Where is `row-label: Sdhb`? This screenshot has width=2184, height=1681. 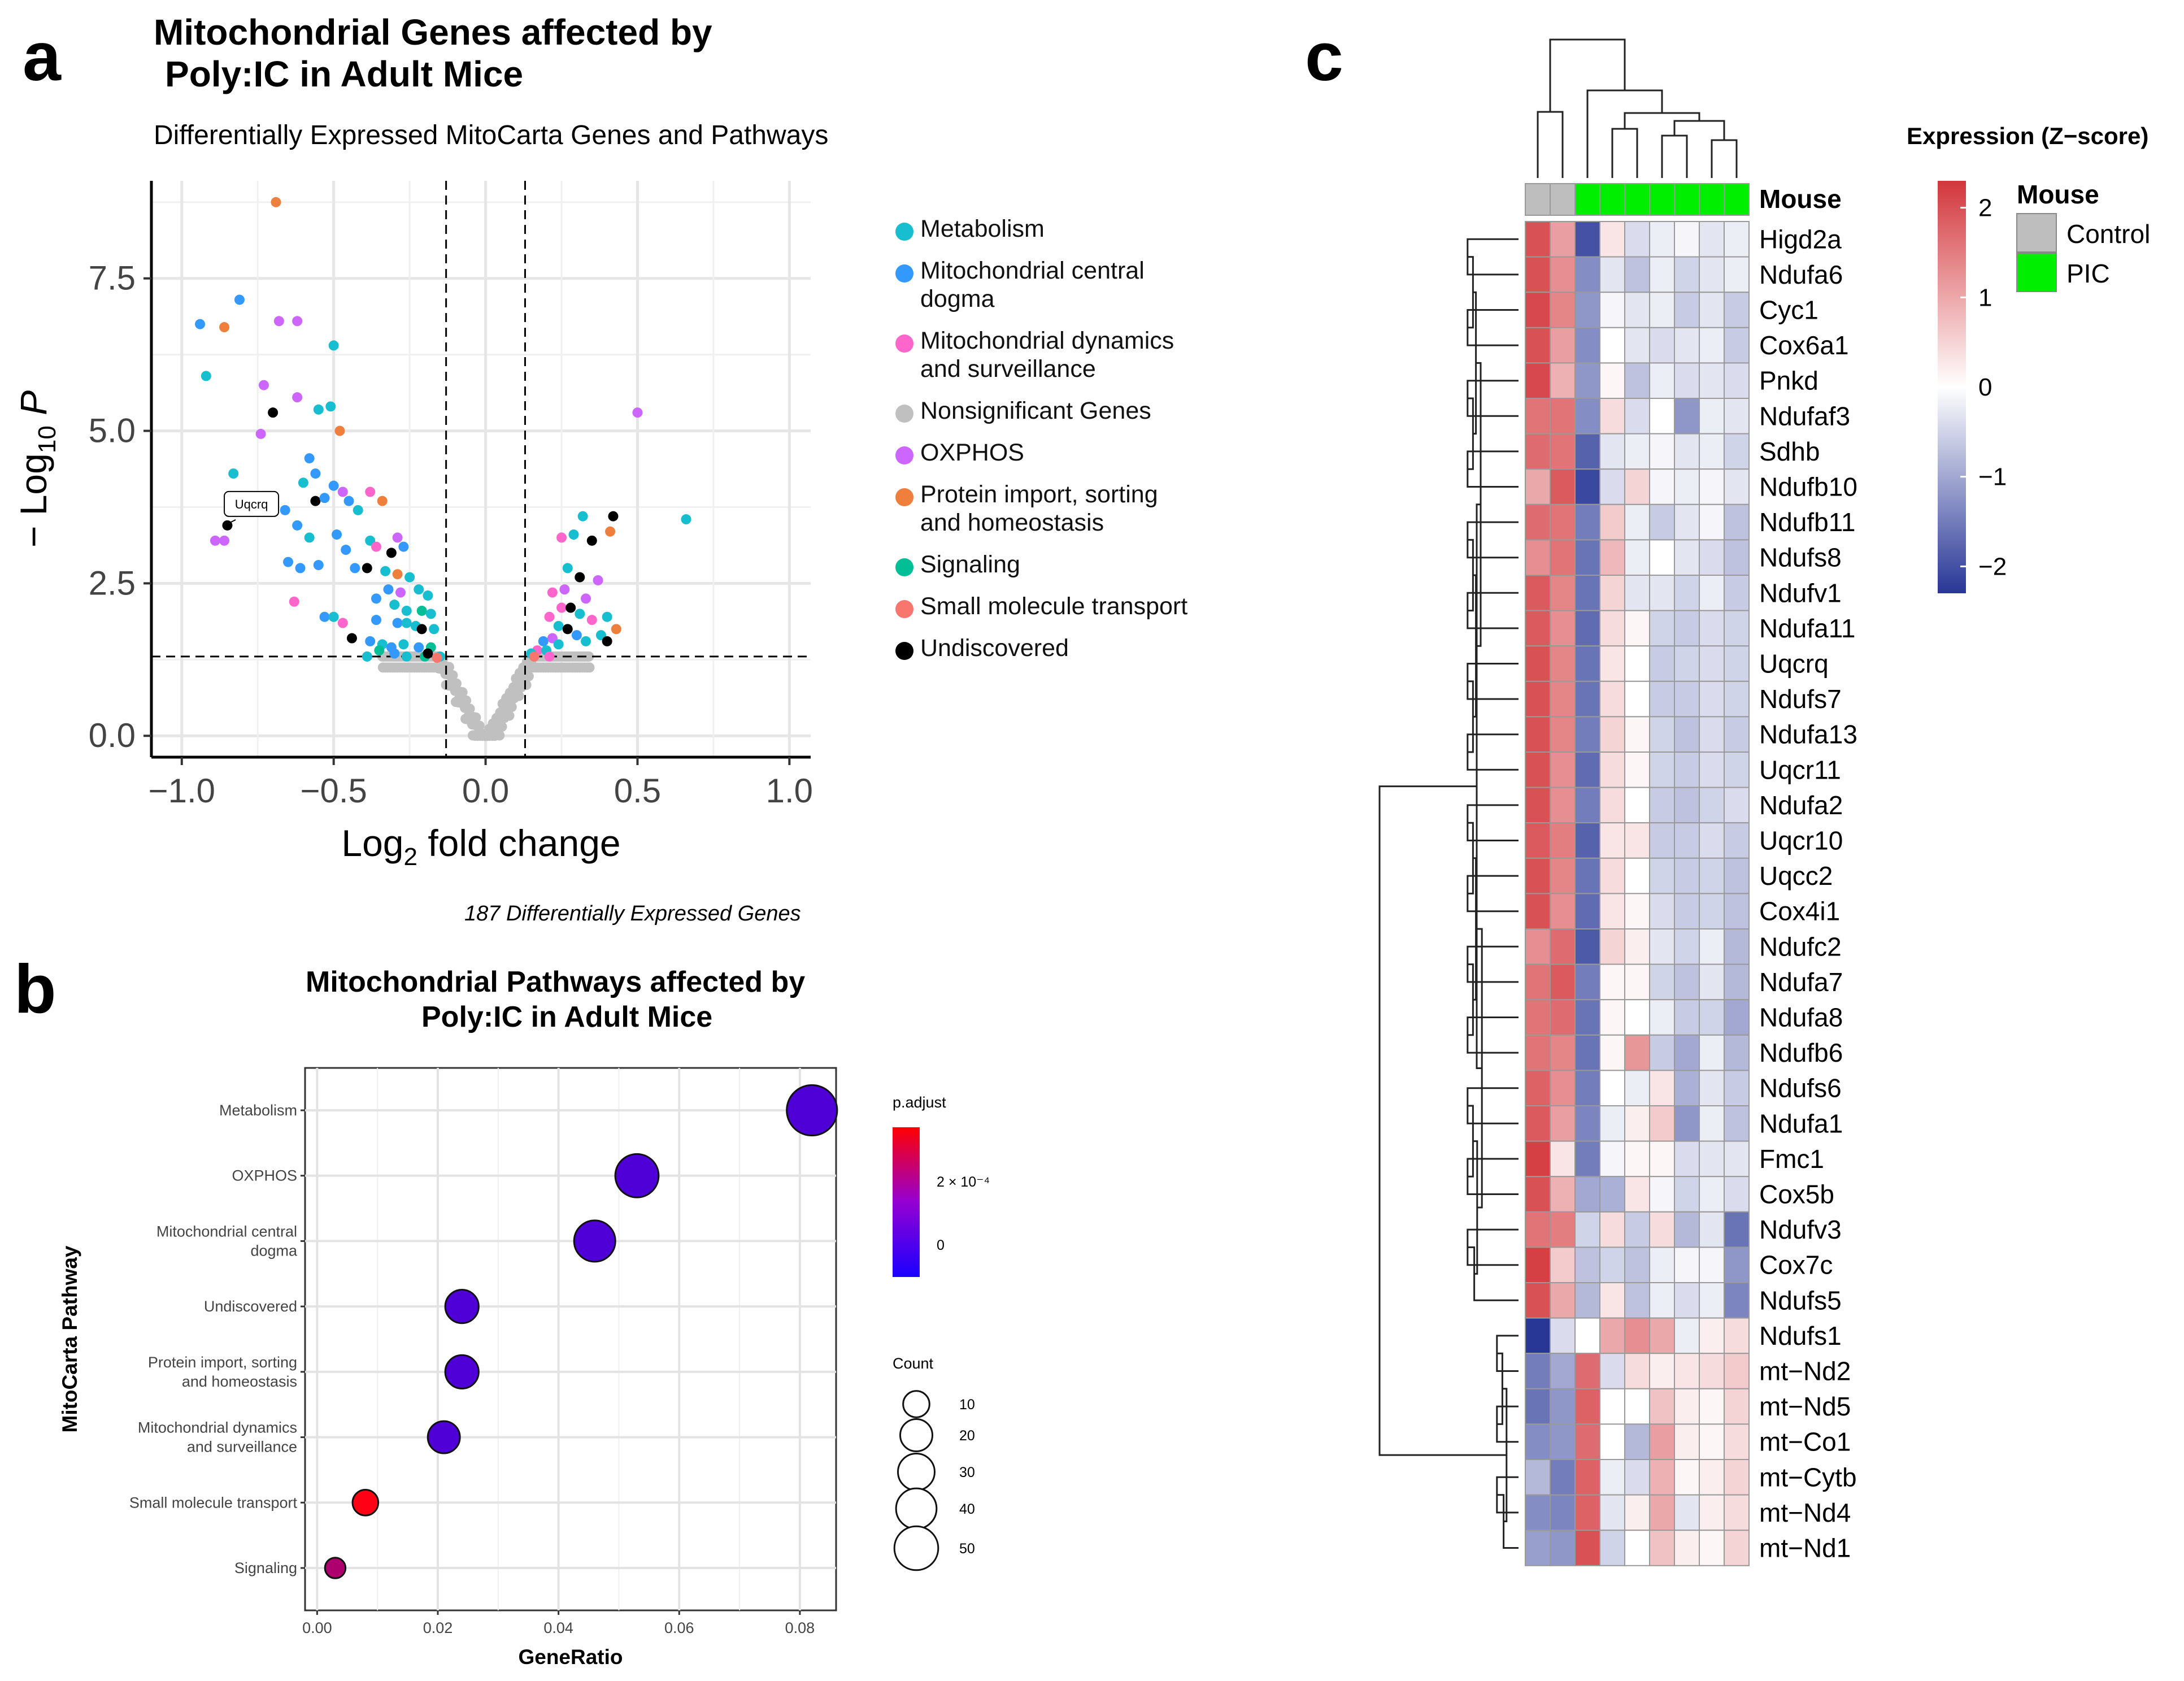 row-label: Sdhb is located at coordinates (1789, 451).